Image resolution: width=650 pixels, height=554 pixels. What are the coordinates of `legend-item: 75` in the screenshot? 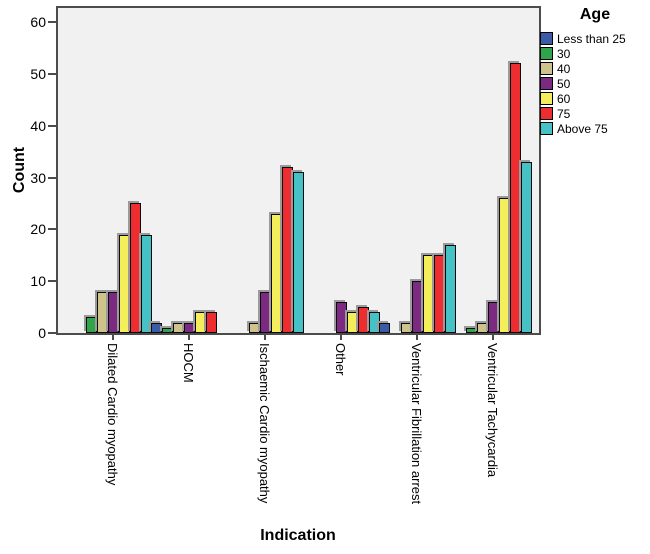 It's located at (595, 113).